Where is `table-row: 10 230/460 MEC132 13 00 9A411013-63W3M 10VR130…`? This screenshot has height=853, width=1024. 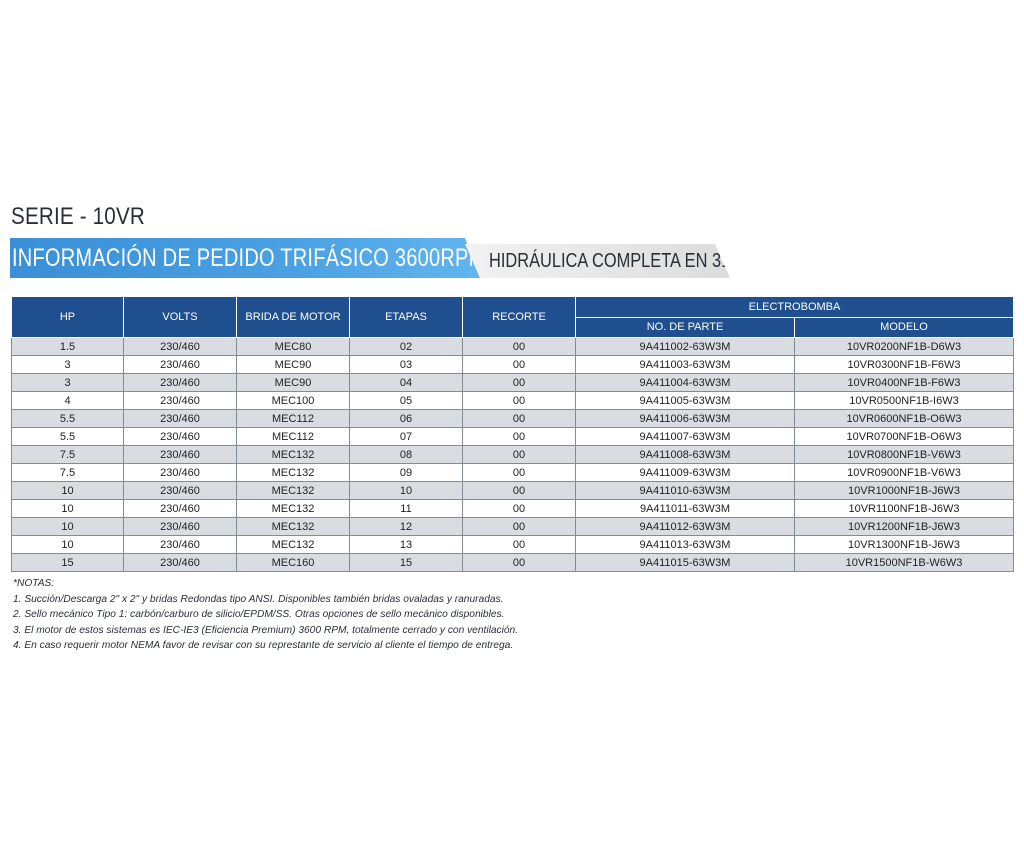 table-row: 10 230/460 MEC132 13 00 9A411013-63W3M 10VR130… is located at coordinates (512, 544).